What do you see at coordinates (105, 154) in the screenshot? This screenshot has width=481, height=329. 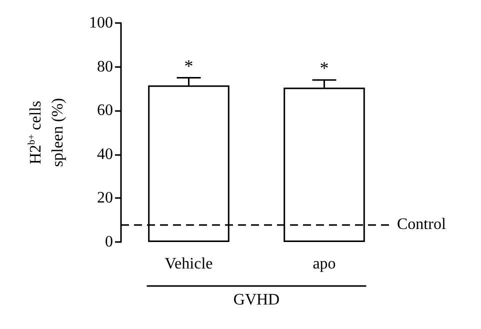 I see `y-tick-label: 40` at bounding box center [105, 154].